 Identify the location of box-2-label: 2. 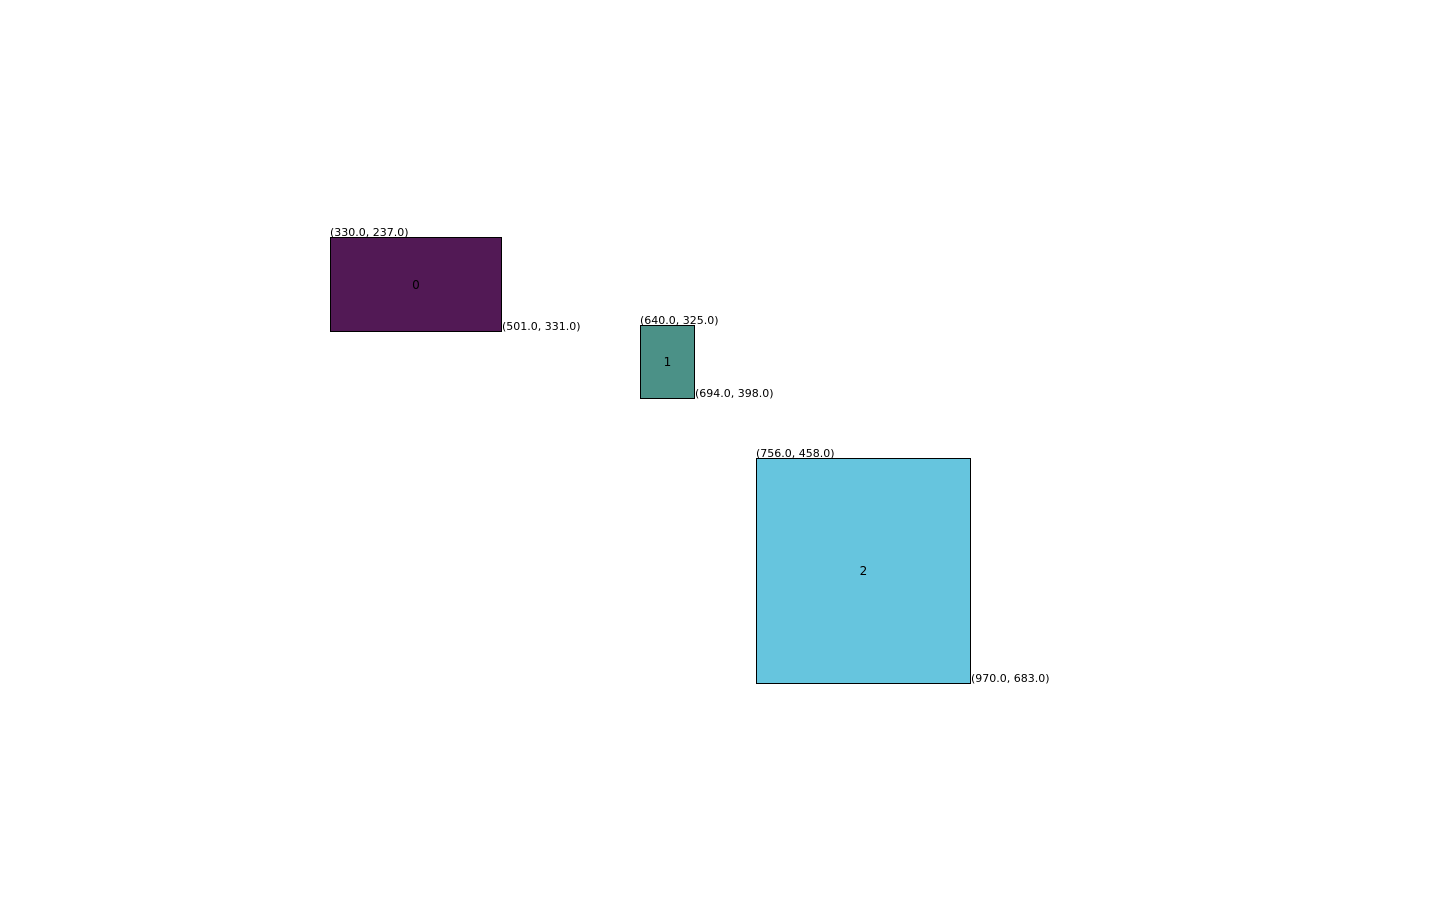
(863, 571).